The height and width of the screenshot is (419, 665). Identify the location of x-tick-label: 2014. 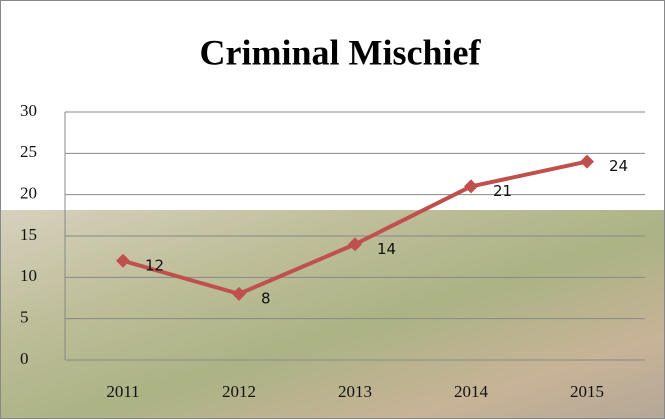
(471, 391).